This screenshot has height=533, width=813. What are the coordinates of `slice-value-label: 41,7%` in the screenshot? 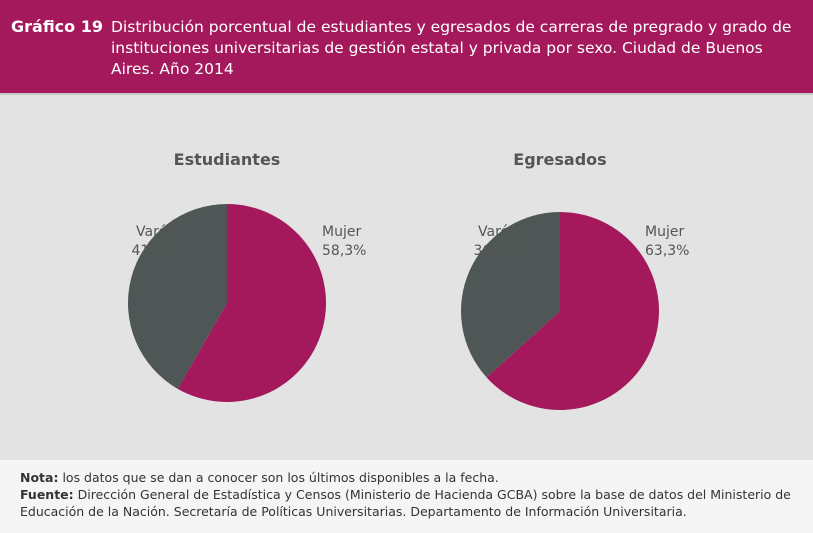 It's located at (154, 251).